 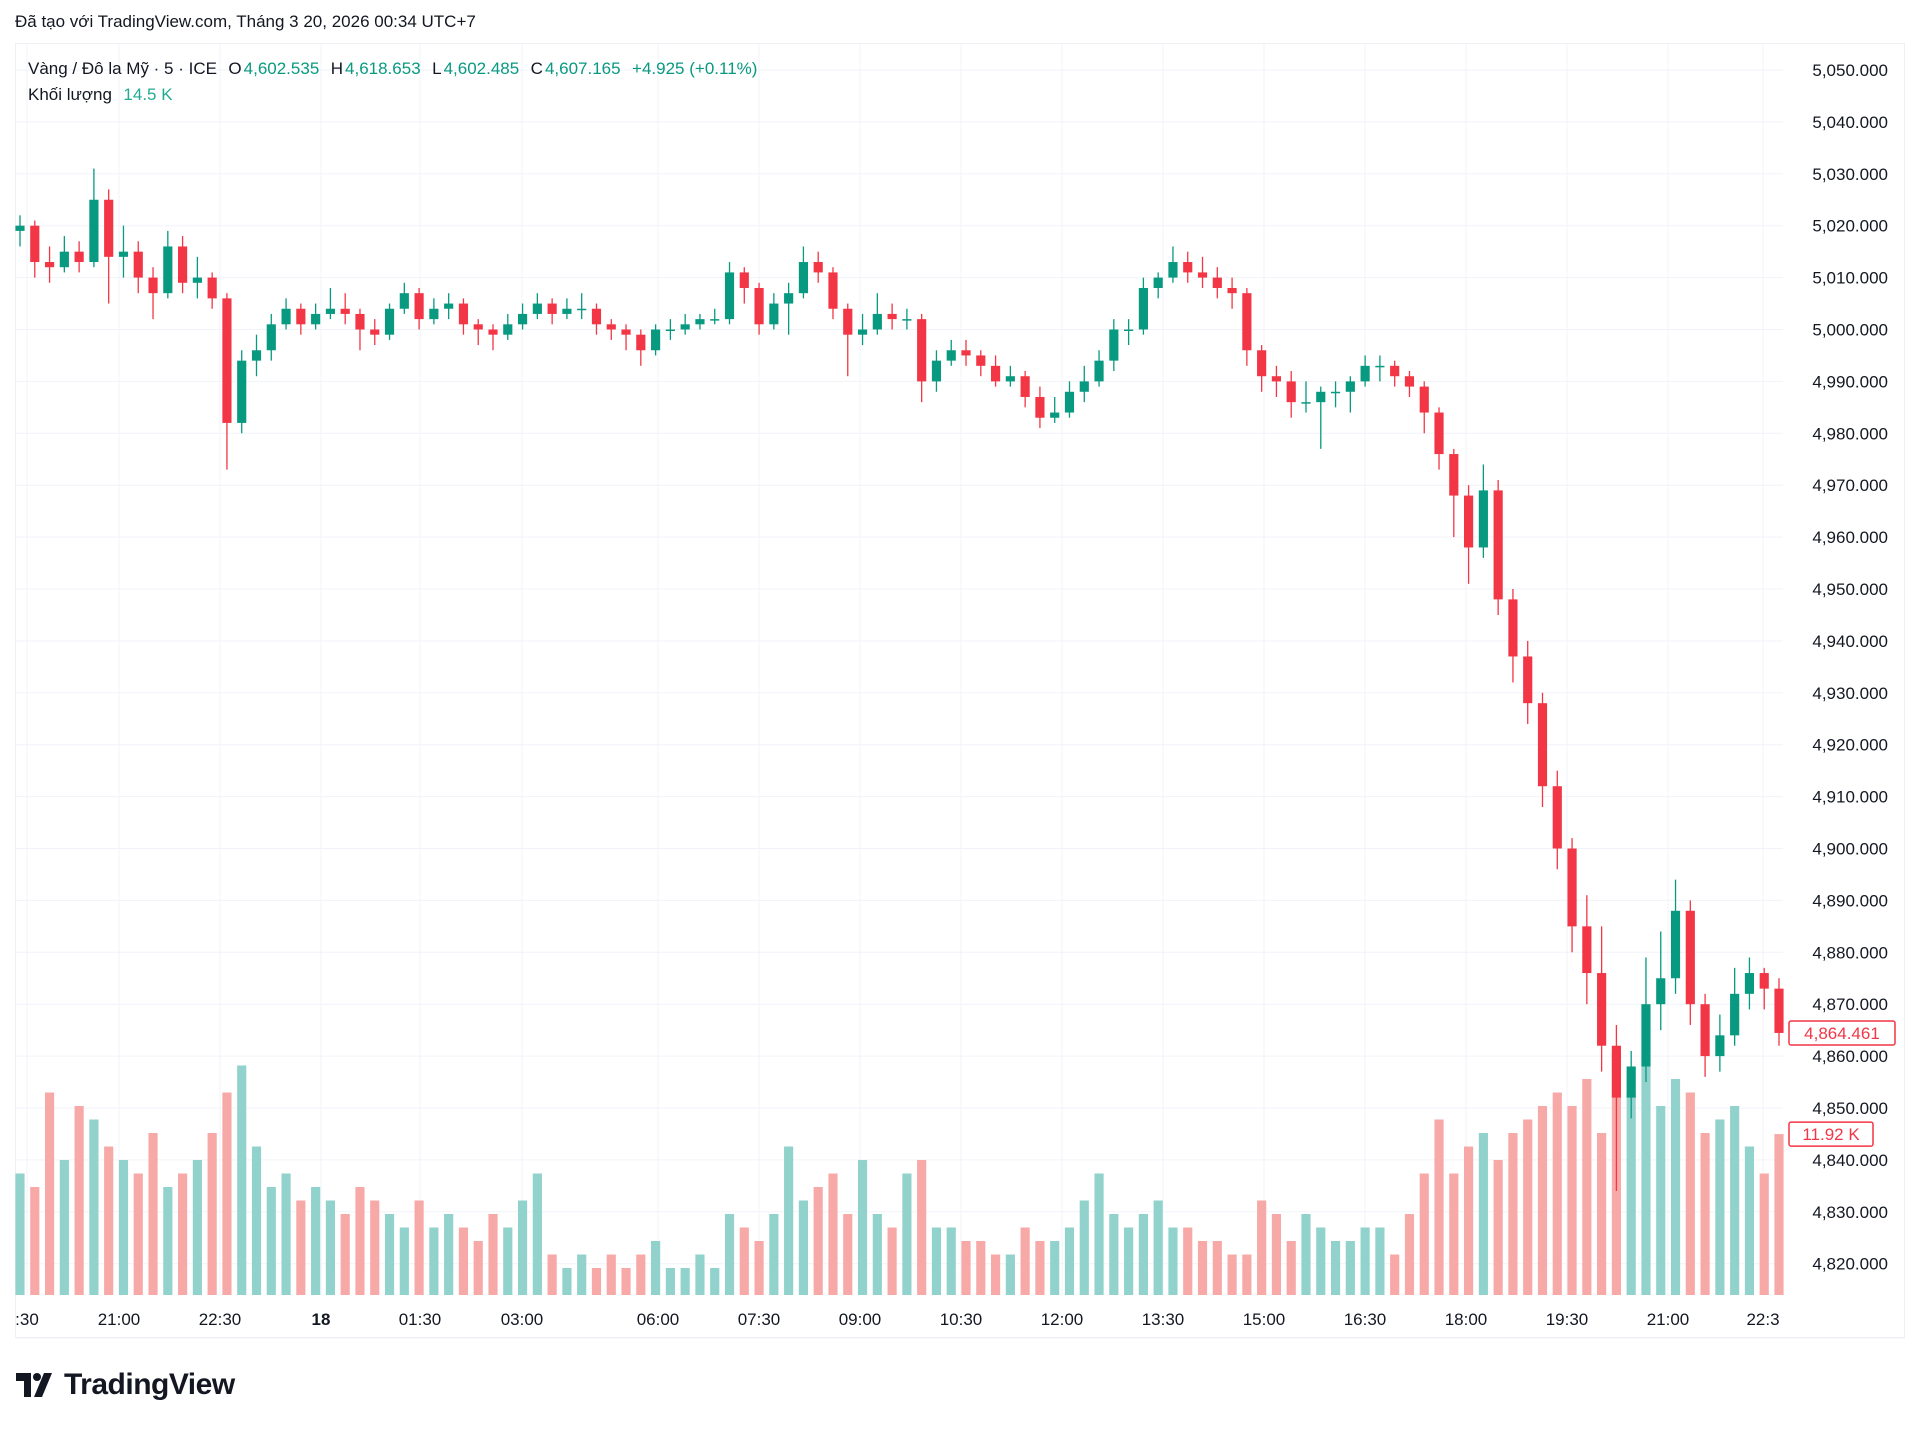 I want to click on time-tick-label: :30, so click(x=27, y=1319).